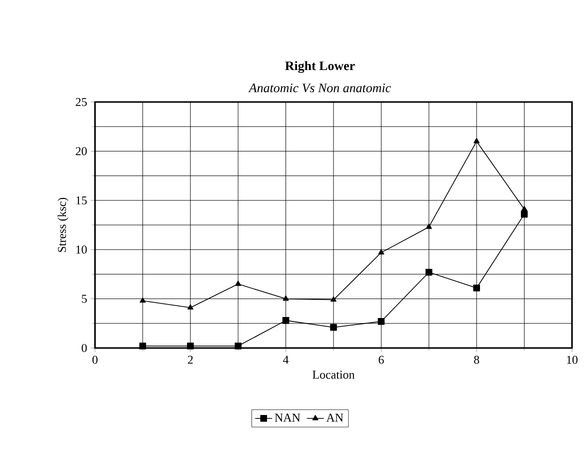 The image size is (586, 467). Describe the element at coordinates (381, 360) in the screenshot. I see `x-tick-label: 6` at that location.